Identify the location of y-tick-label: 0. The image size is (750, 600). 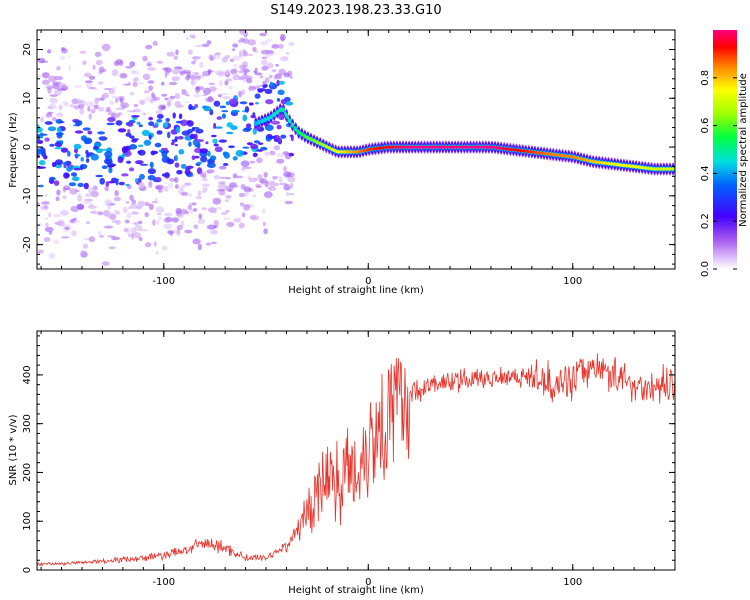
(27, 570).